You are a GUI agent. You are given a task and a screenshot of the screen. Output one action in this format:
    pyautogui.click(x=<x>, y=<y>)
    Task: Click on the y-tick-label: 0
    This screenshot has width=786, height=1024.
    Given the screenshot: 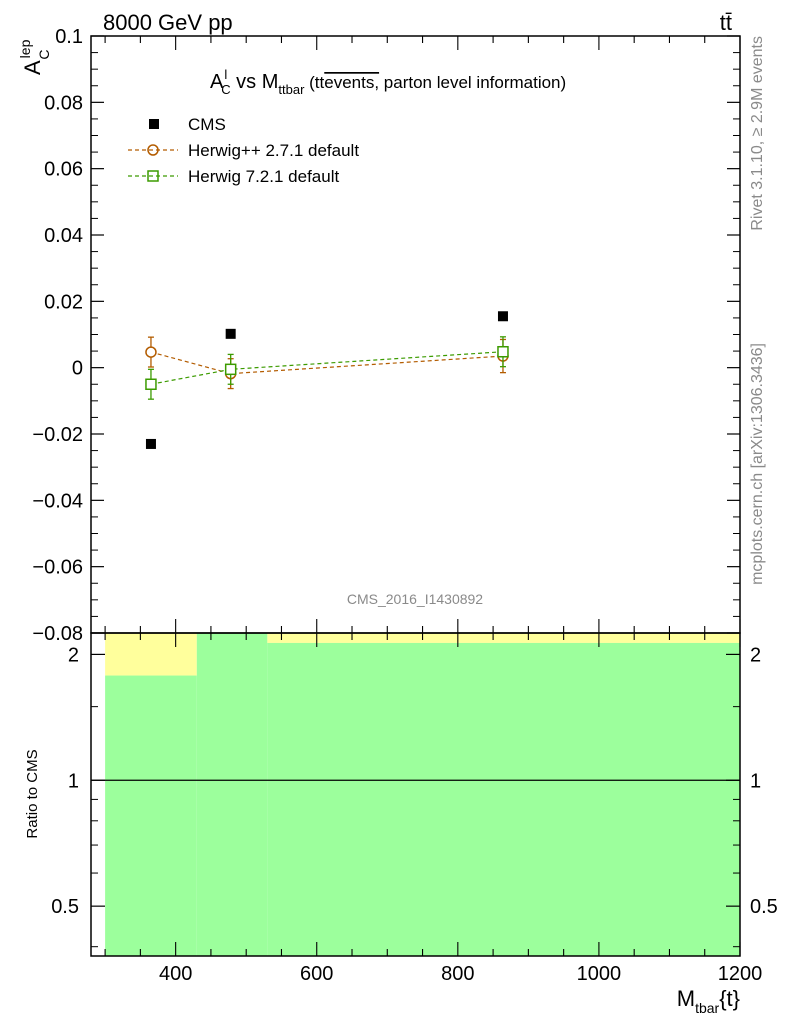 What is the action you would take?
    pyautogui.click(x=77, y=369)
    